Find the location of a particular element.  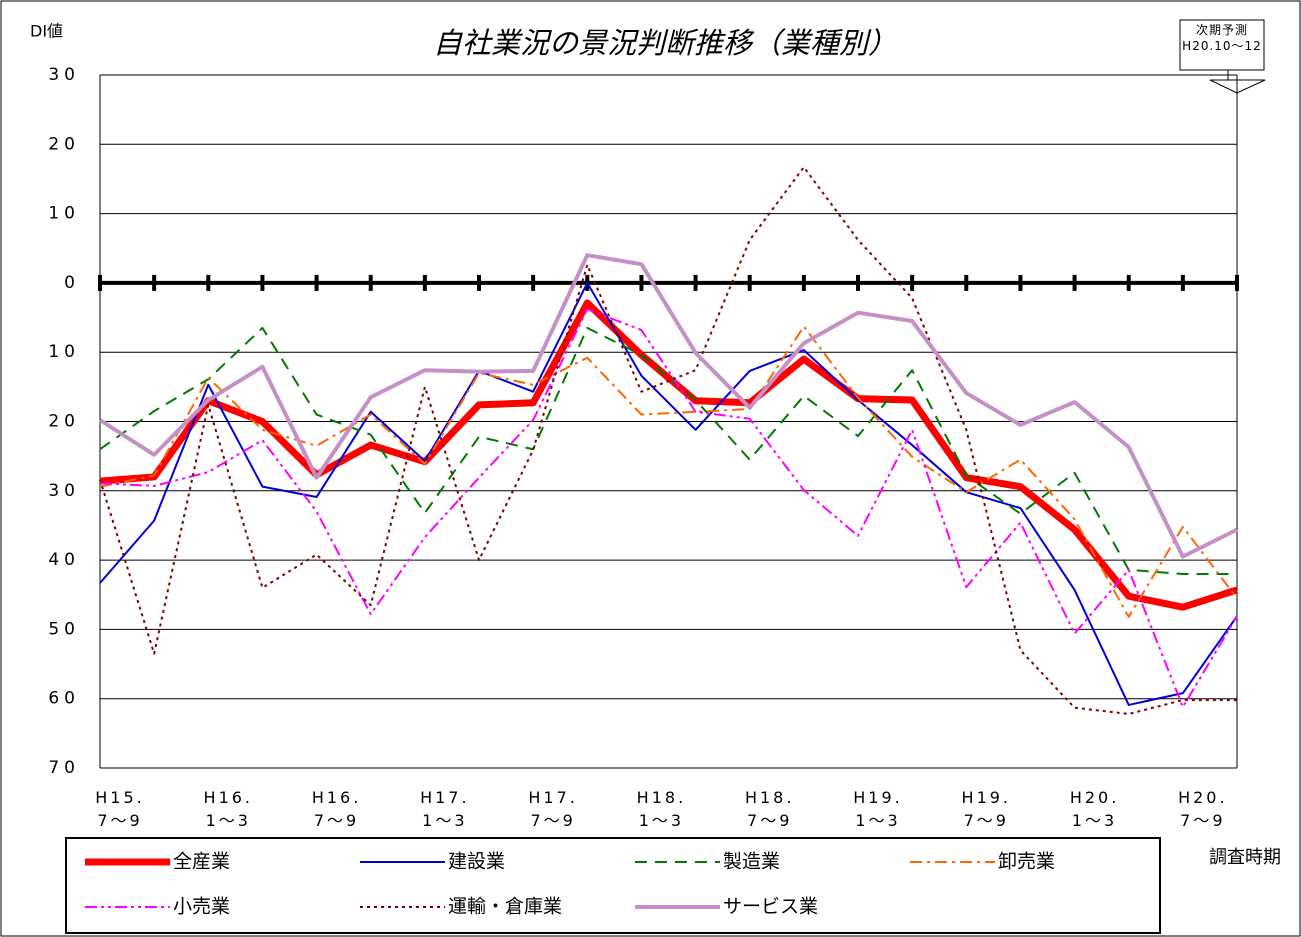

x-tick-label: H15. 7～9 is located at coordinates (120, 809).